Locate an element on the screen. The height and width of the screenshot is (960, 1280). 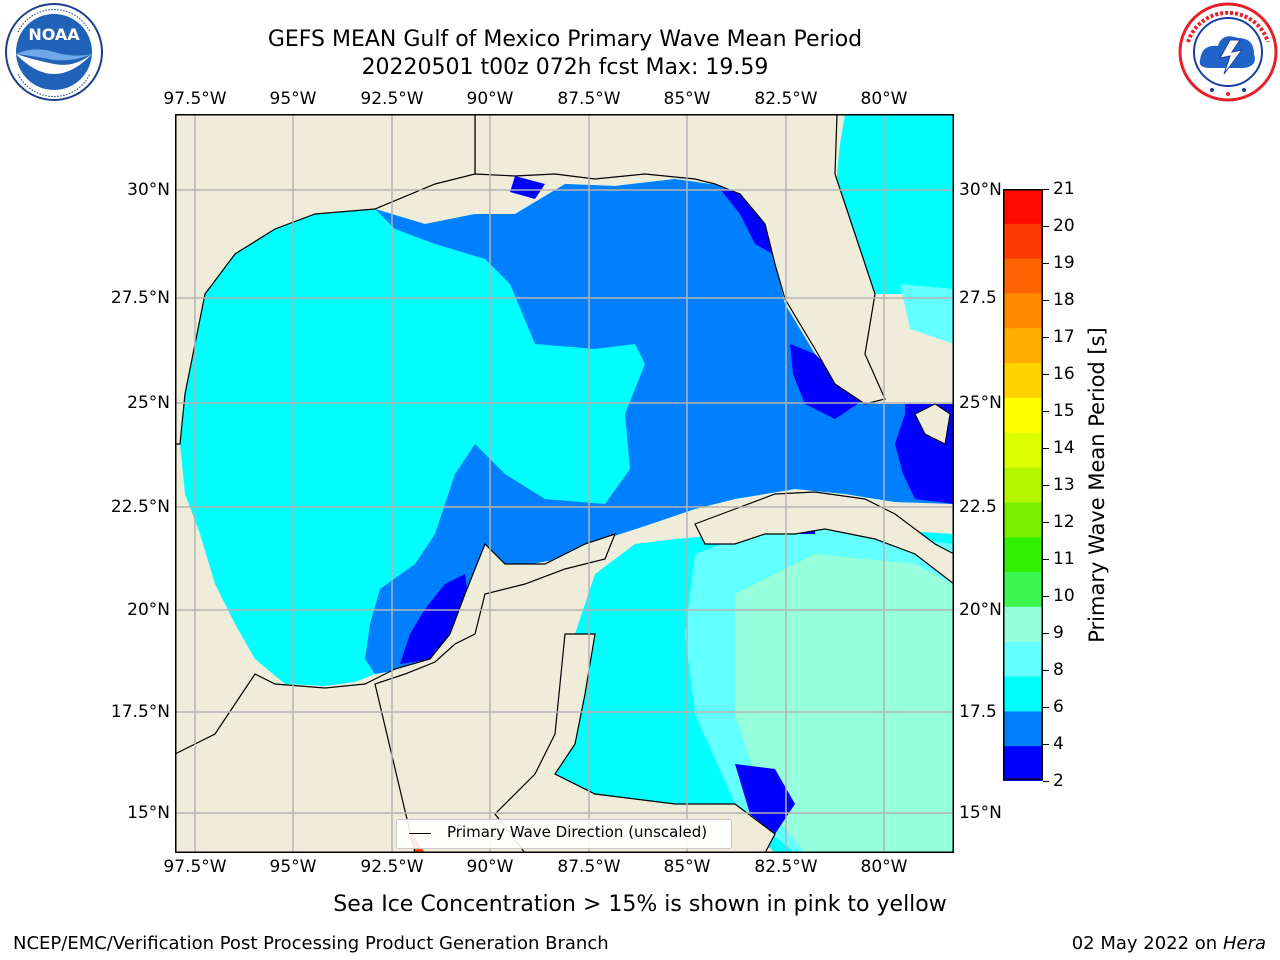
lat-tick-label-left: 15°N is located at coordinates (148, 813).